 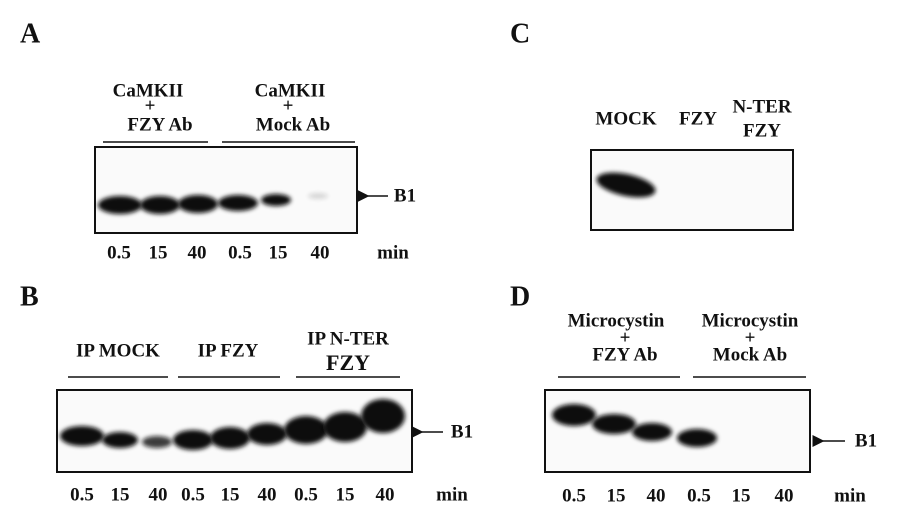 What do you see at coordinates (761, 106) in the screenshot?
I see `lane-title: N-TER` at bounding box center [761, 106].